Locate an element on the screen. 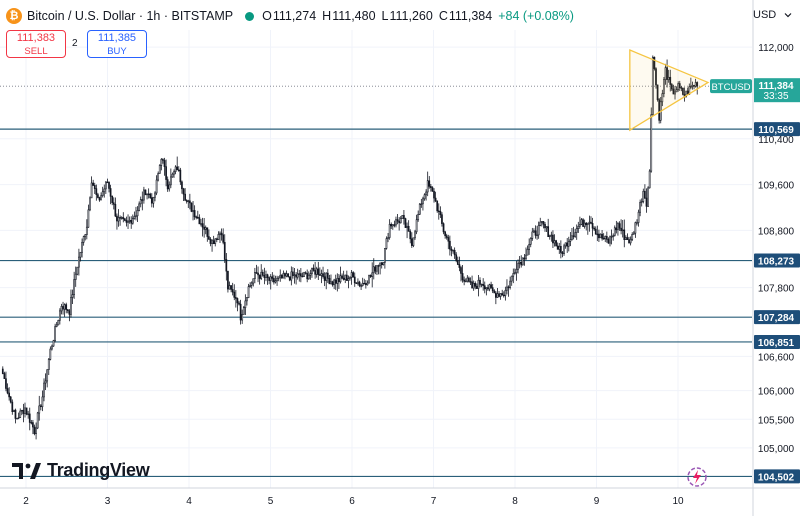  time-axis: 2 3 4 5 6 7 8 9 10 is located at coordinates (400, 497).